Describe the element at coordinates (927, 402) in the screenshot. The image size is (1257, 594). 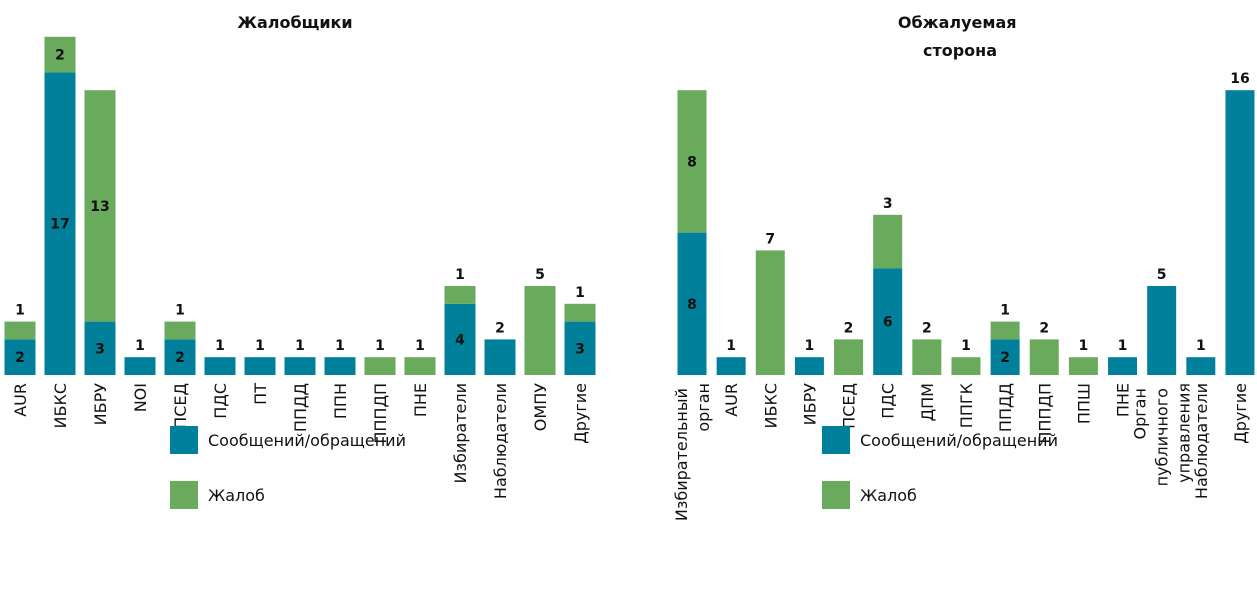
I see `x-tick-label: ДПМ` at that location.